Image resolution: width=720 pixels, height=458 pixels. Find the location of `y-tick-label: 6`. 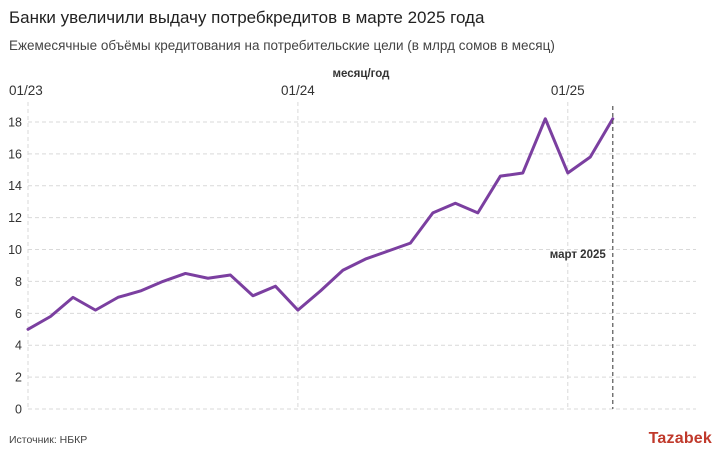

y-tick-label: 6 is located at coordinates (18, 314).